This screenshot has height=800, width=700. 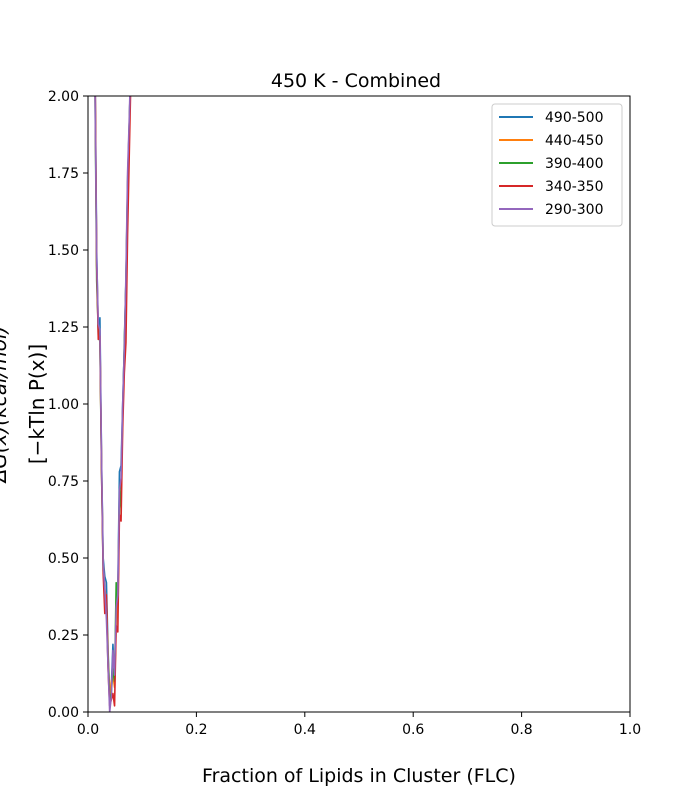 What do you see at coordinates (521, 730) in the screenshot?
I see `x-tick-label: 0.8` at bounding box center [521, 730].